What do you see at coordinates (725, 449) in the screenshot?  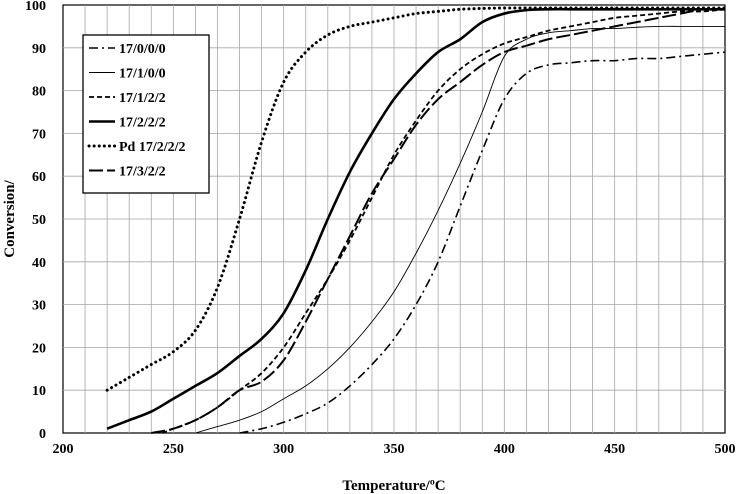 I see `x-tick-label: 500` at bounding box center [725, 449].